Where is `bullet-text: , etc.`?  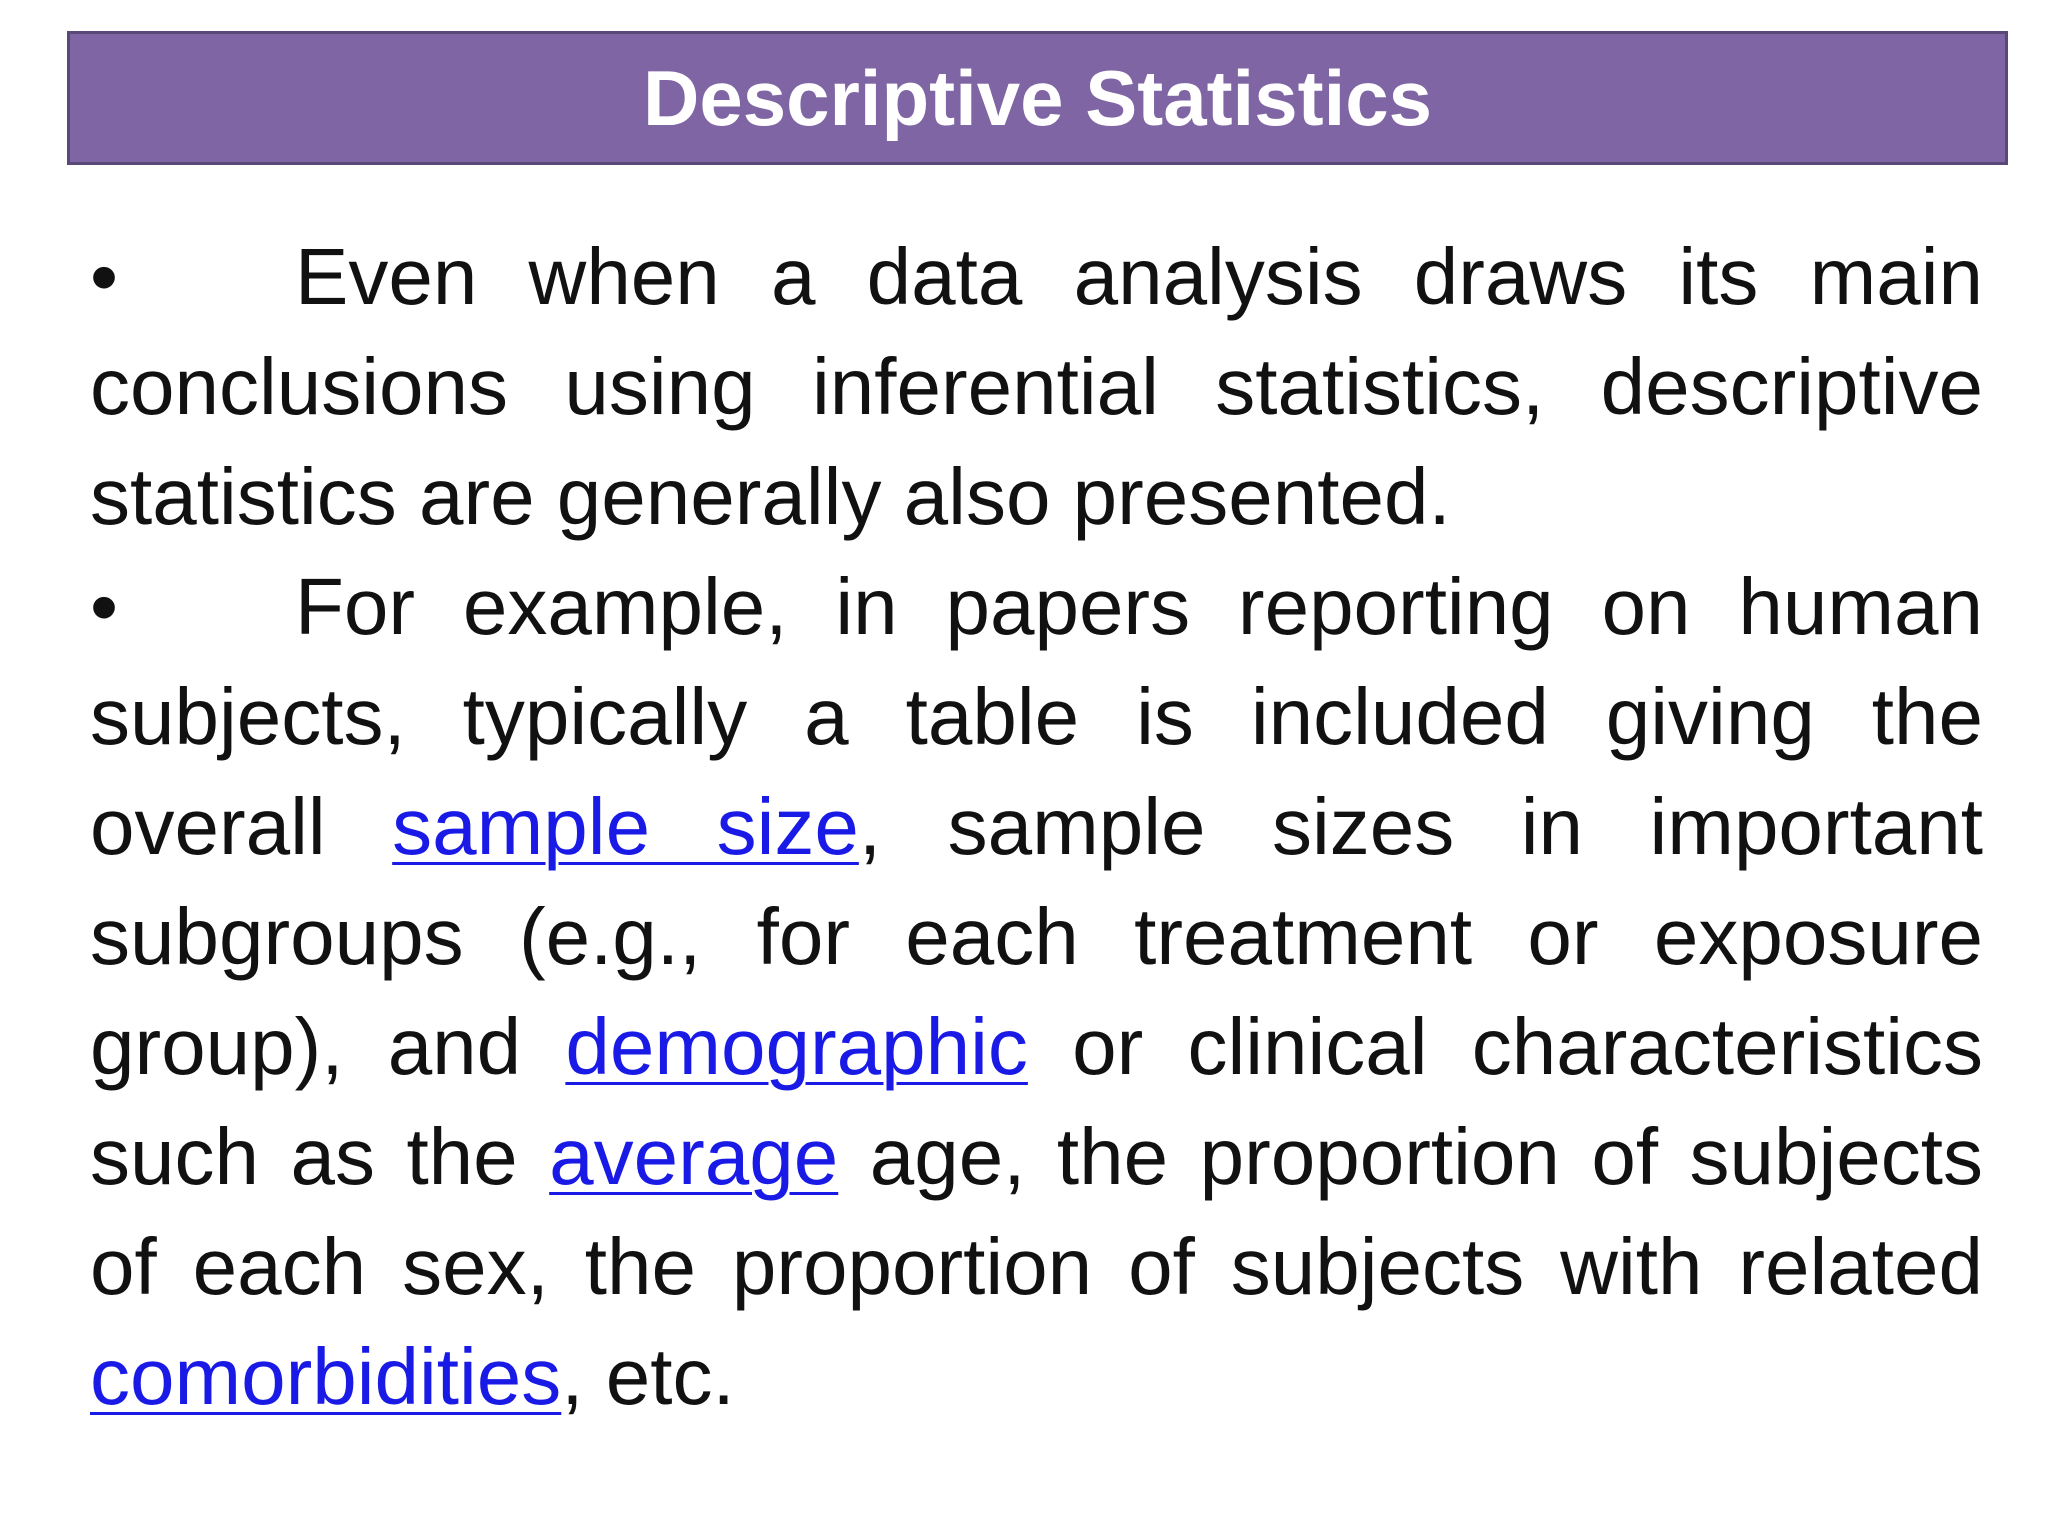 bullet-text: , etc. is located at coordinates (648, 1376).